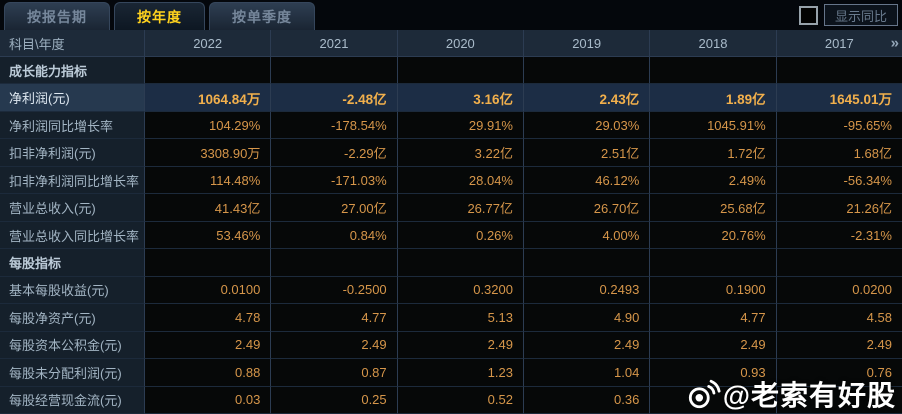 Image resolution: width=902 pixels, height=414 pixels. Describe the element at coordinates (72, 43) in the screenshot. I see `corner-header: 科目\年度` at that location.